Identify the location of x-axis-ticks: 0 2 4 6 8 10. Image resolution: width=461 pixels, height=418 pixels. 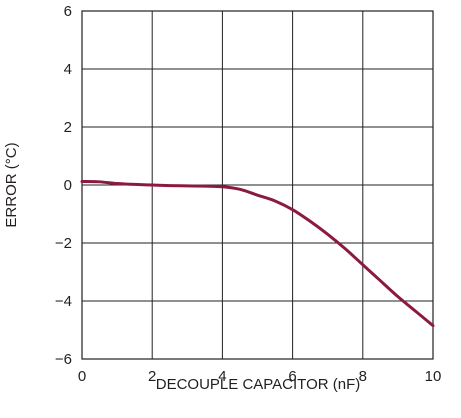
(260, 376).